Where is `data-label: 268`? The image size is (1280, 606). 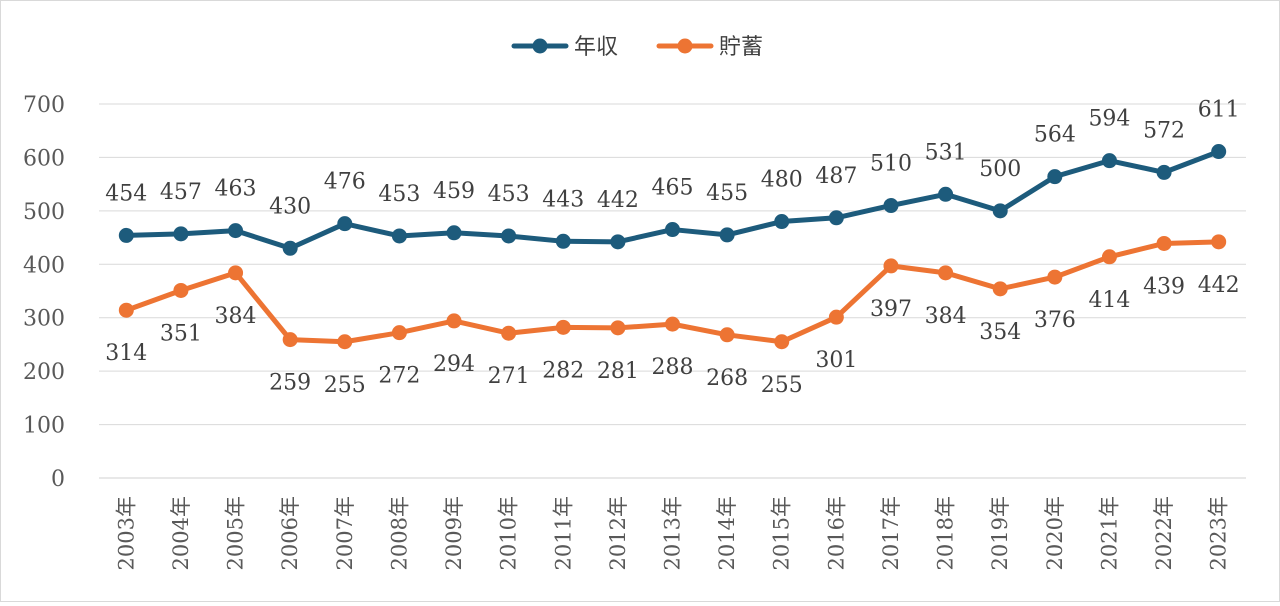
data-label: 268 is located at coordinates (727, 378).